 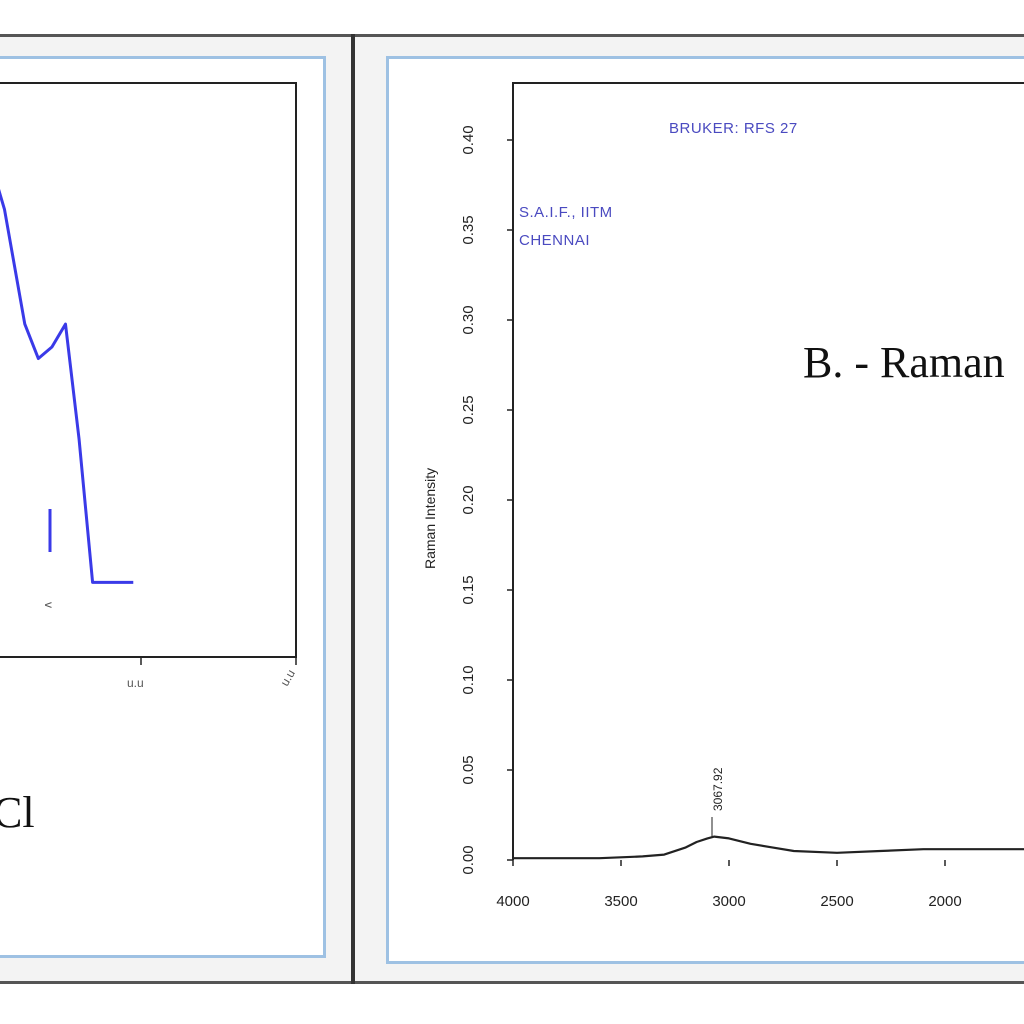 What do you see at coordinates (468, 859) in the screenshot?
I see `y-tick-label: 0.00` at bounding box center [468, 859].